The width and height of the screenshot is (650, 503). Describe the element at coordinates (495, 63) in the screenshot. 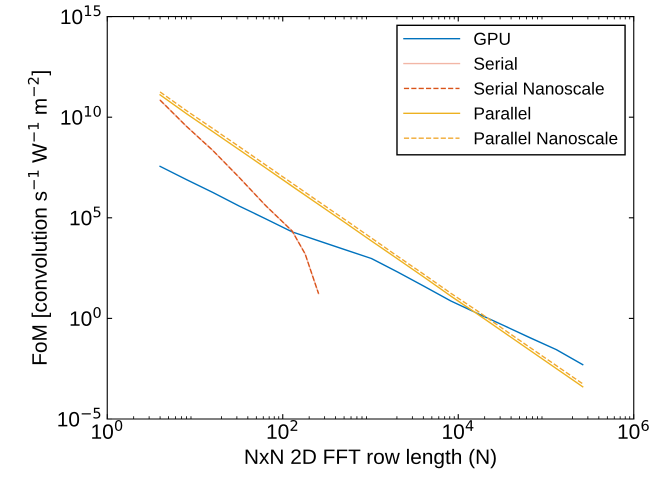

I see `legend-label: Serial` at that location.